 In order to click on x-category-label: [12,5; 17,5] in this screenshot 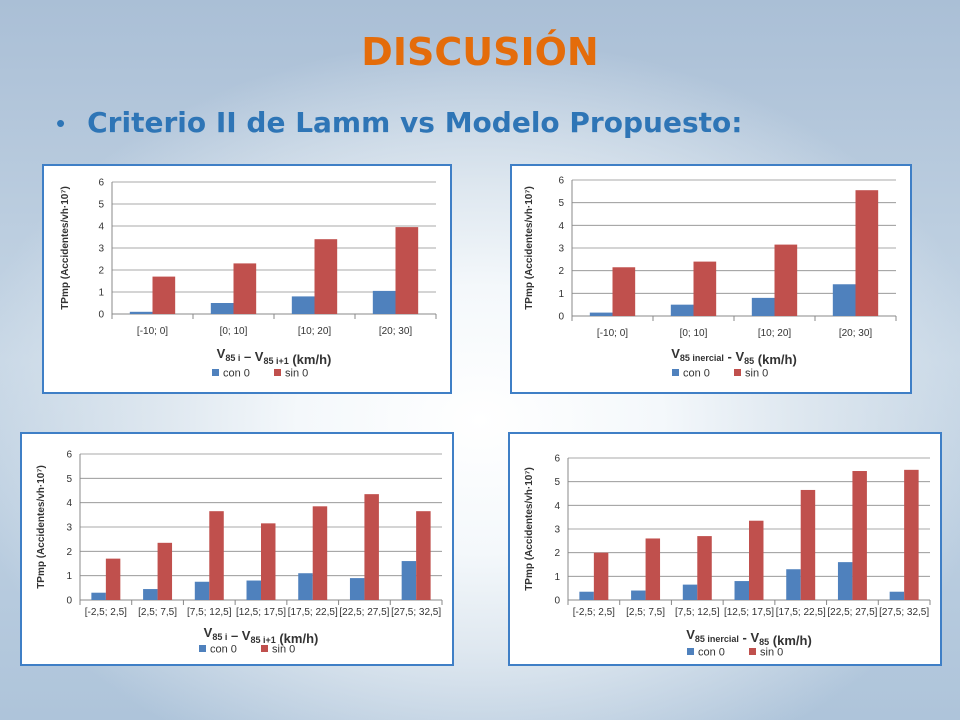, I will do `click(749, 612)`.